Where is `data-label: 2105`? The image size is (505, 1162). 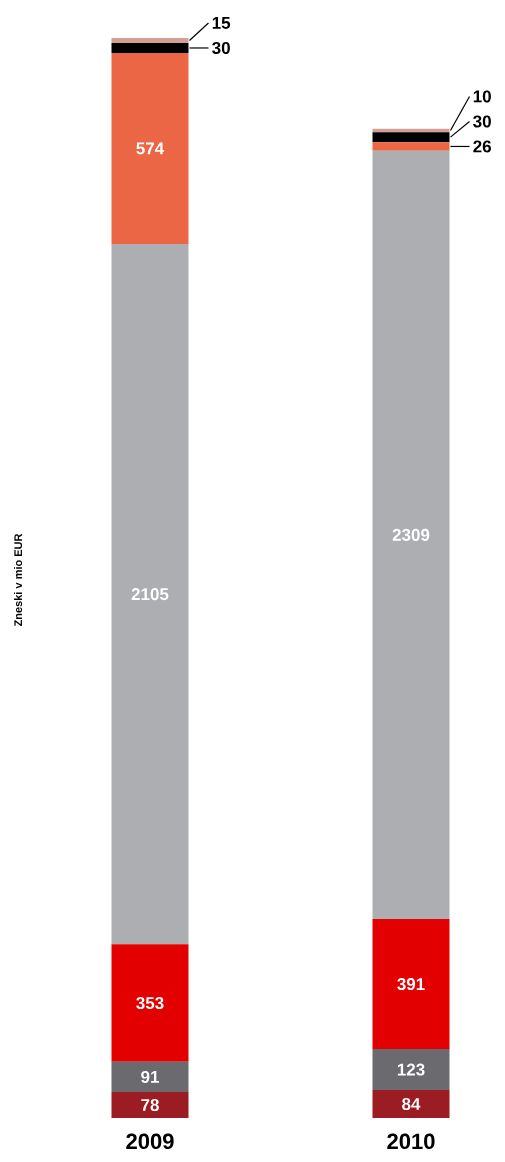
data-label: 2105 is located at coordinates (150, 594).